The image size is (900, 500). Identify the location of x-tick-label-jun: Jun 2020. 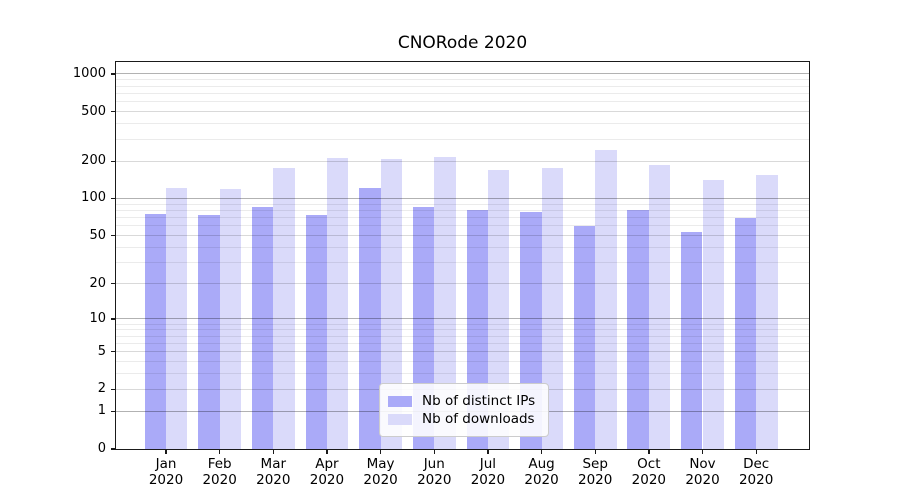
(434, 472).